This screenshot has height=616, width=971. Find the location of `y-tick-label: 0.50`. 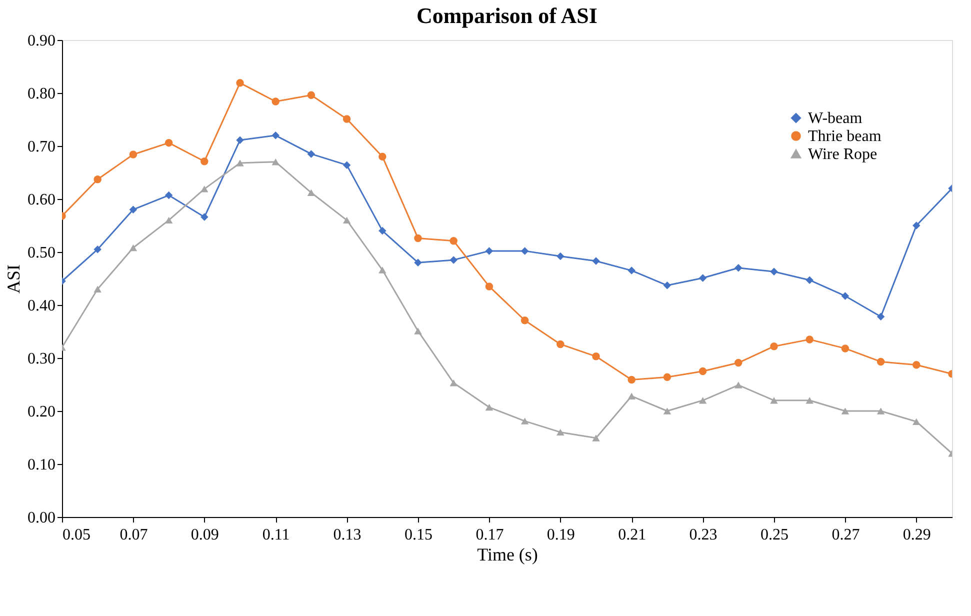

y-tick-label: 0.50 is located at coordinates (42, 253).